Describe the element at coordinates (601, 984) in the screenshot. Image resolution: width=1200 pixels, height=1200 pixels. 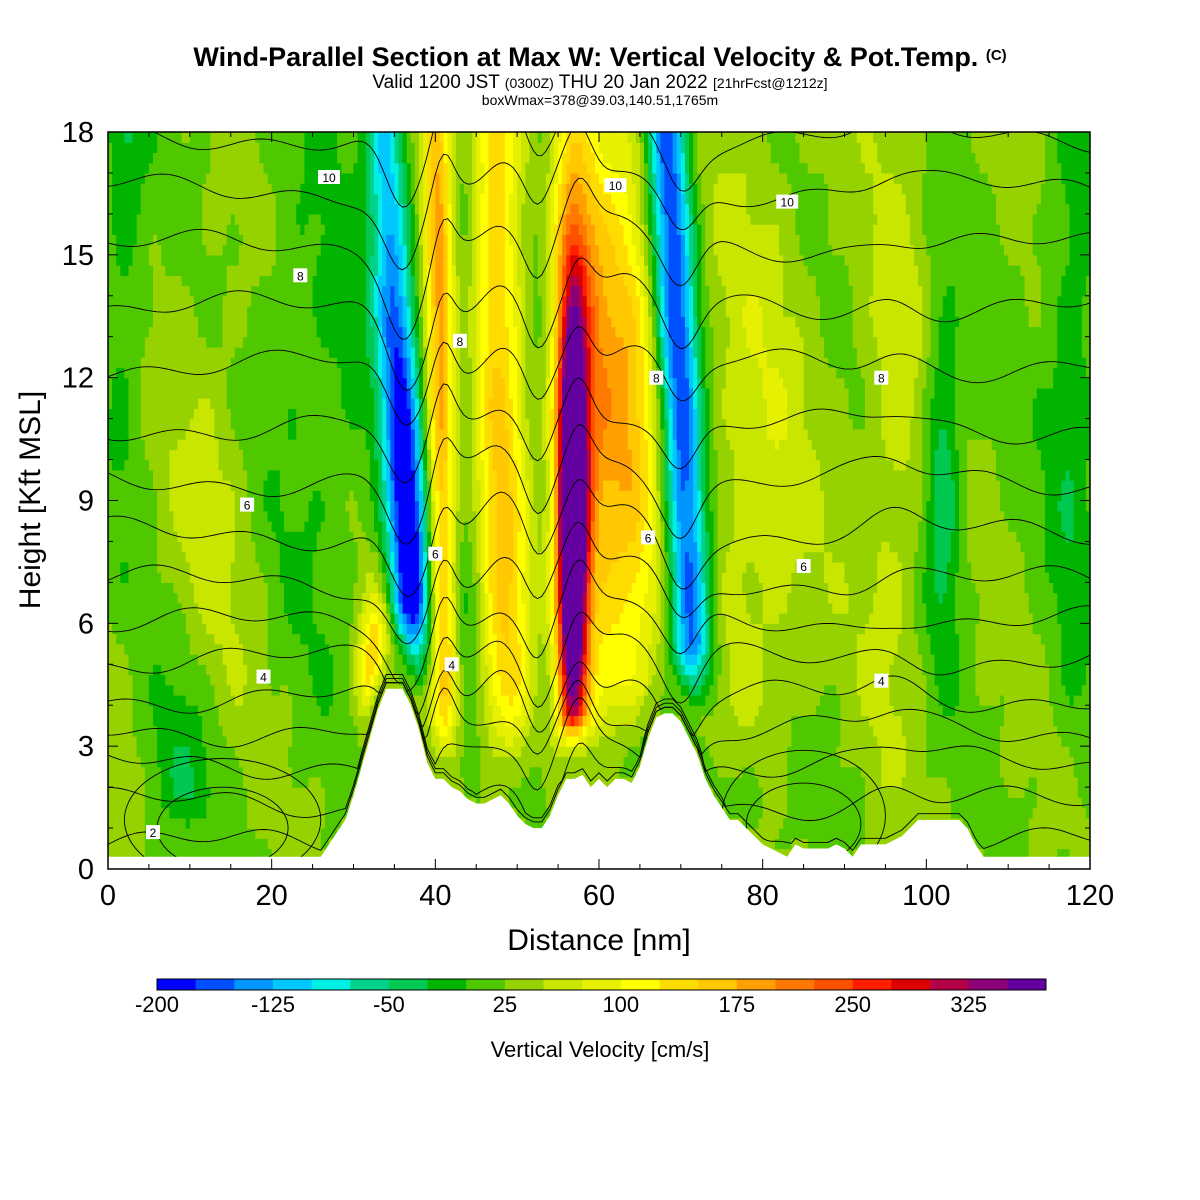
I see `colorbar-frame` at that location.